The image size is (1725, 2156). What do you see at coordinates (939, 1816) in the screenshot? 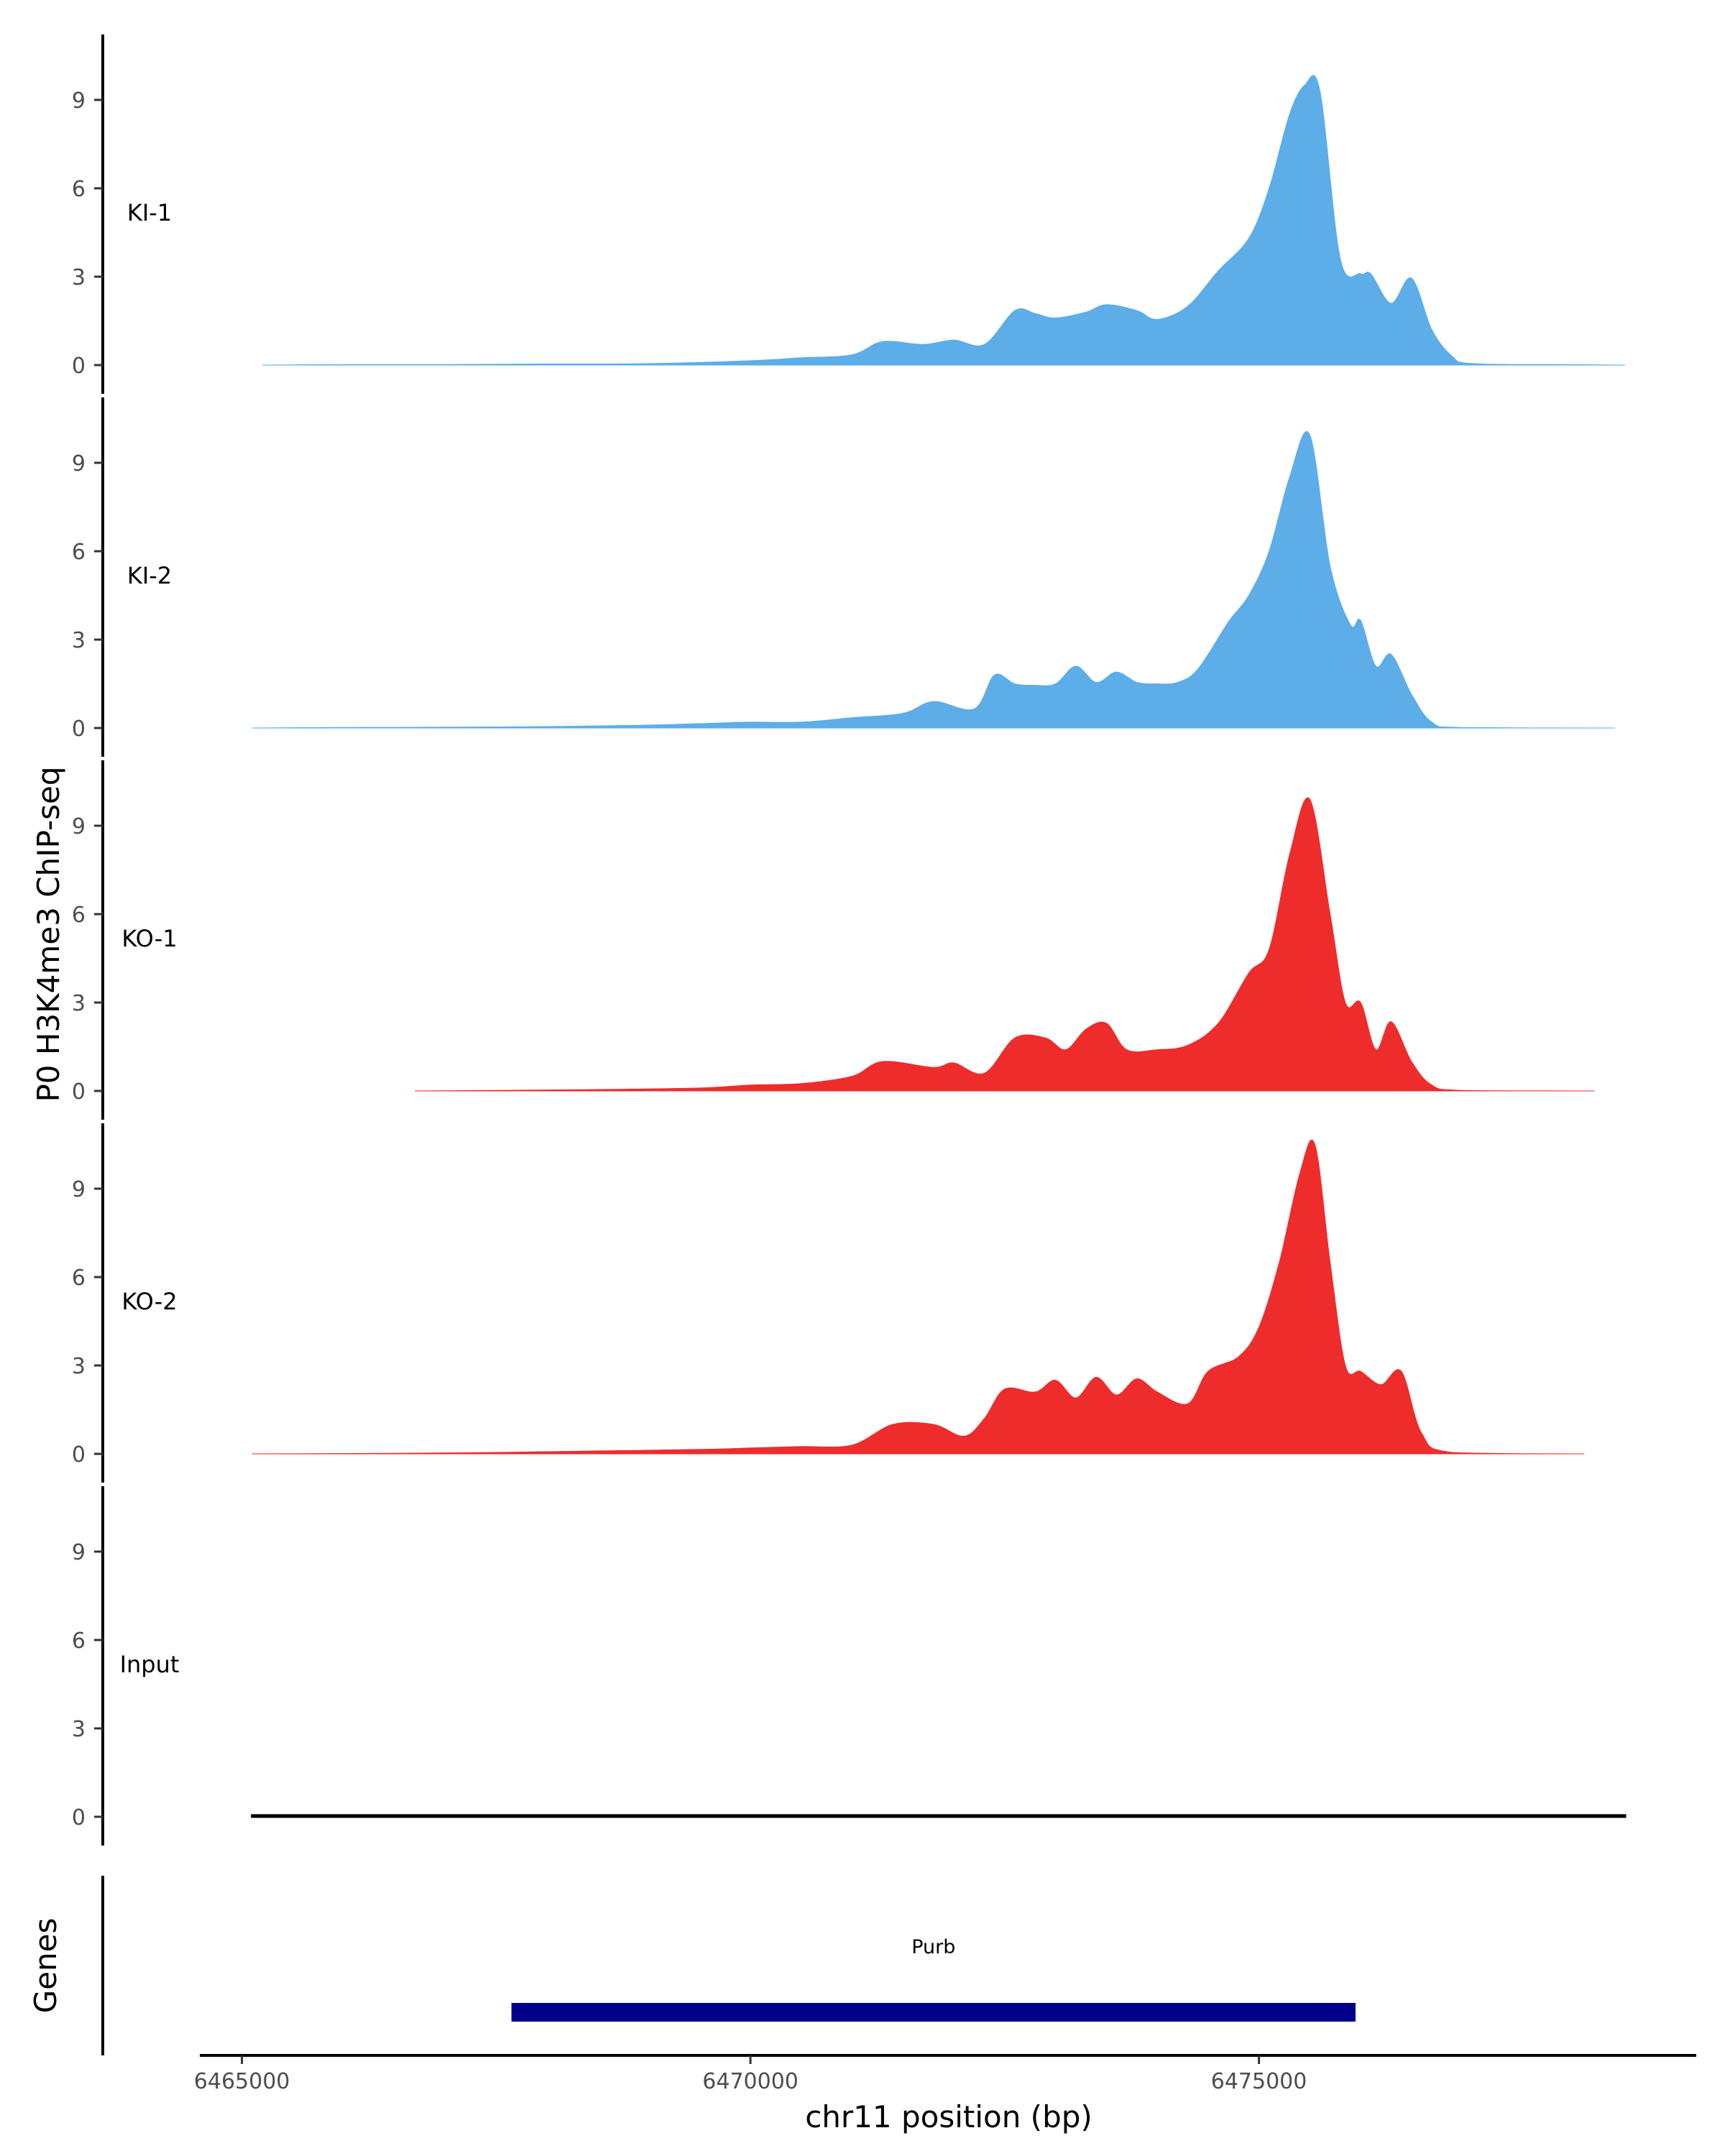
I see `series-area-input` at bounding box center [939, 1816].